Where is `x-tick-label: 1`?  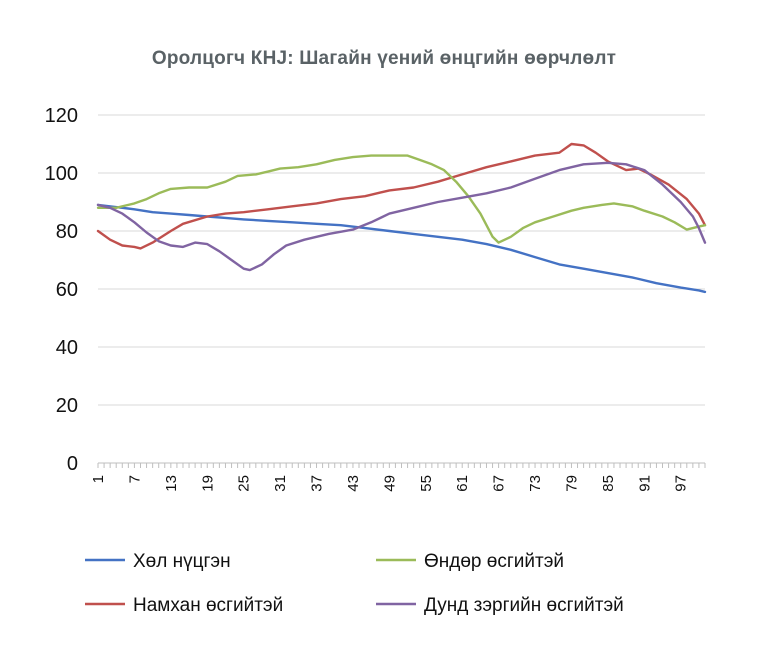
x-tick-label: 1 is located at coordinates (98, 479).